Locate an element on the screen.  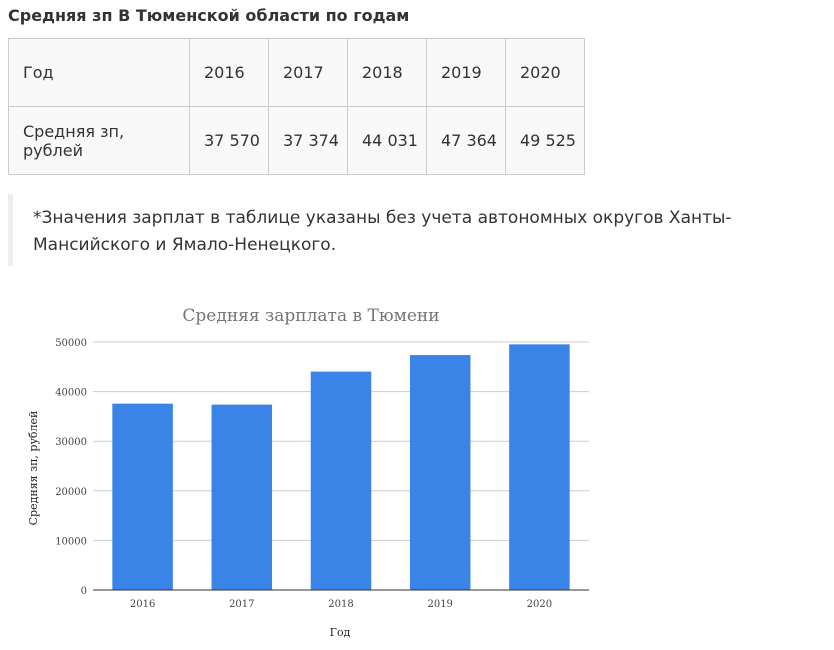
x-tick-label: 2016 is located at coordinates (142, 604).